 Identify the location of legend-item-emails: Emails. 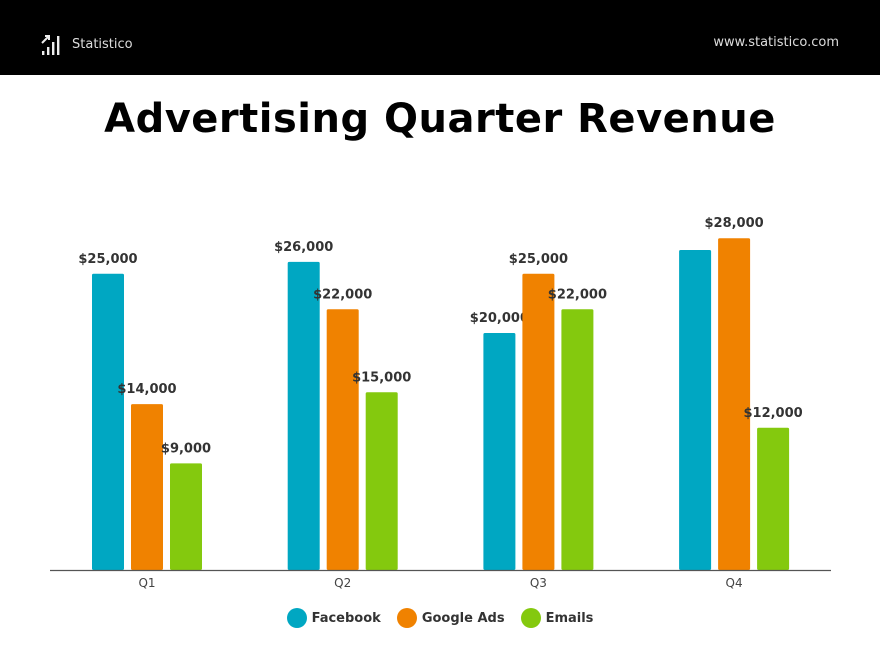
(557, 618).